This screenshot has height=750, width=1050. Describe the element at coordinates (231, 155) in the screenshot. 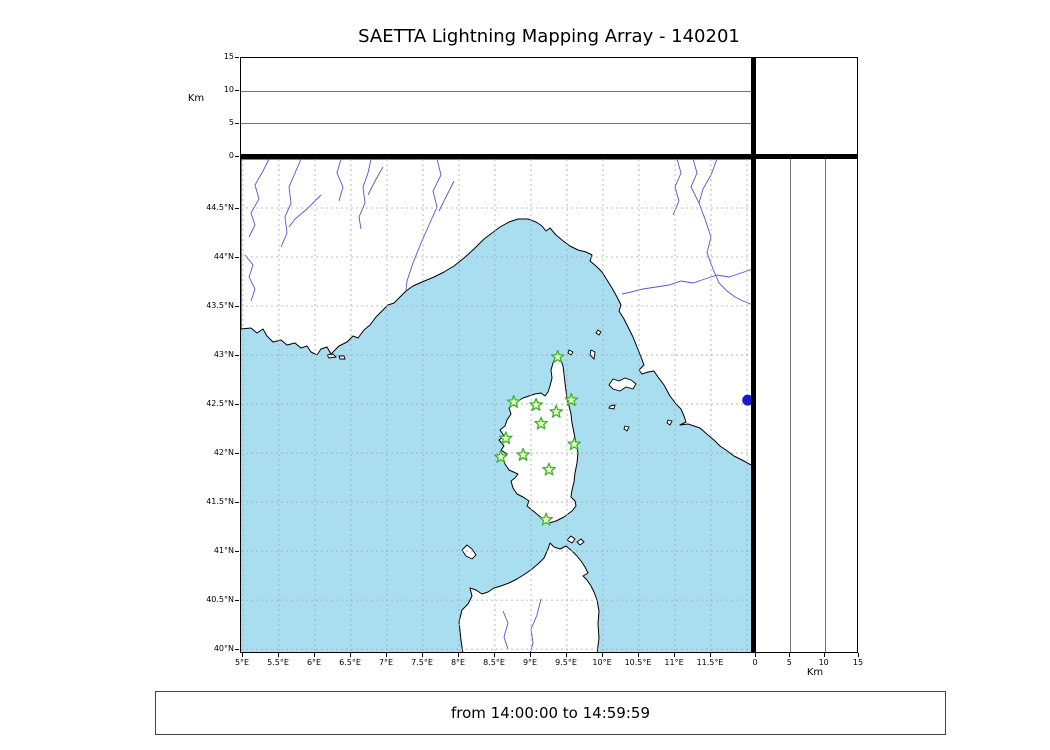

I see `altitude-tick-label: 0` at that location.